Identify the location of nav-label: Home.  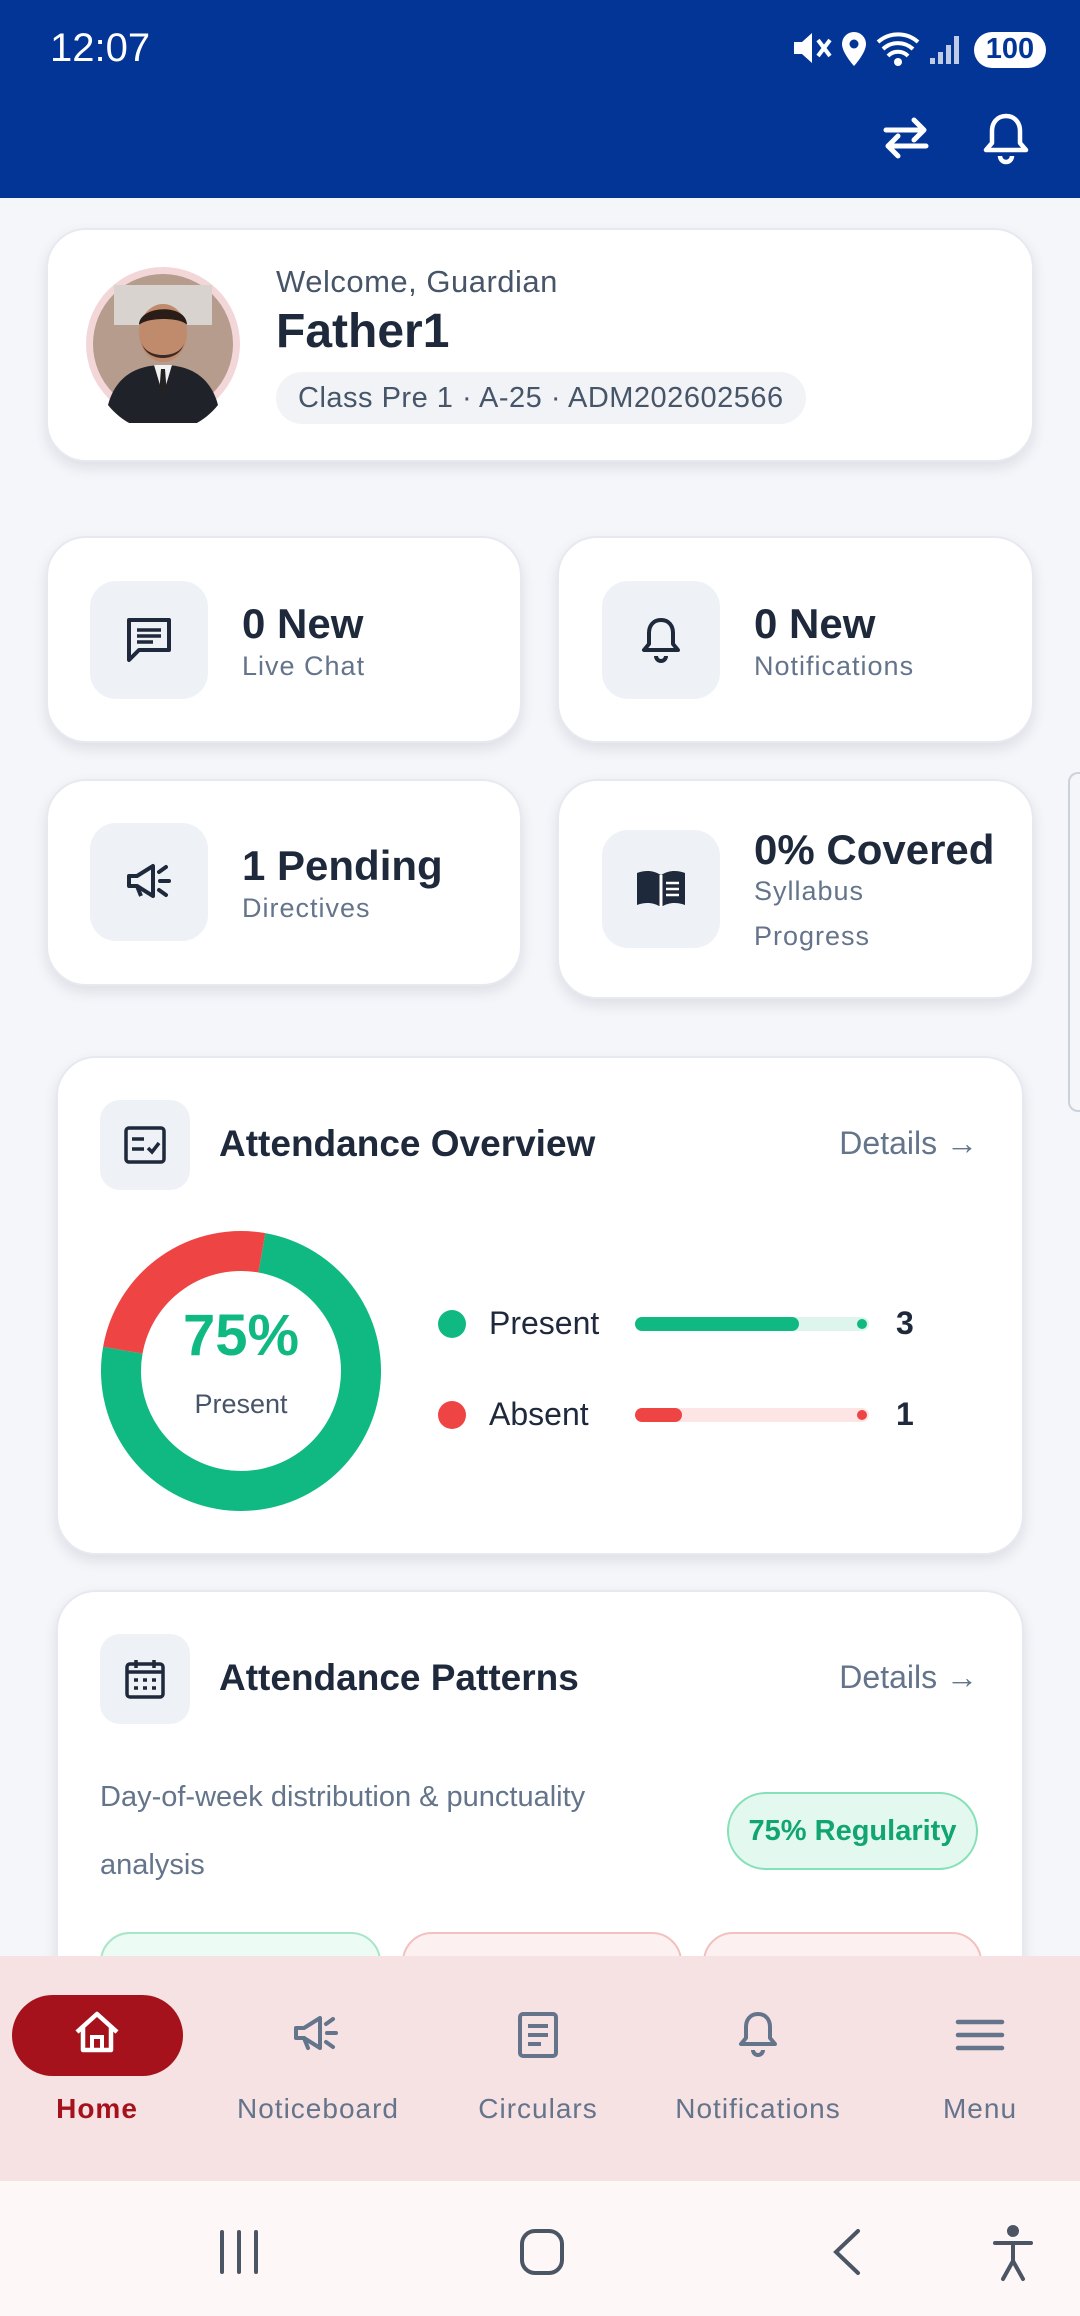
(97, 2108).